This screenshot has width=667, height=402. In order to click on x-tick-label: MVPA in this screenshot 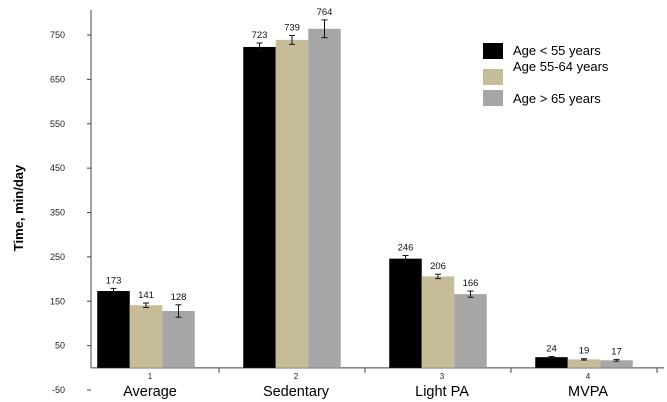, I will do `click(588, 392)`.